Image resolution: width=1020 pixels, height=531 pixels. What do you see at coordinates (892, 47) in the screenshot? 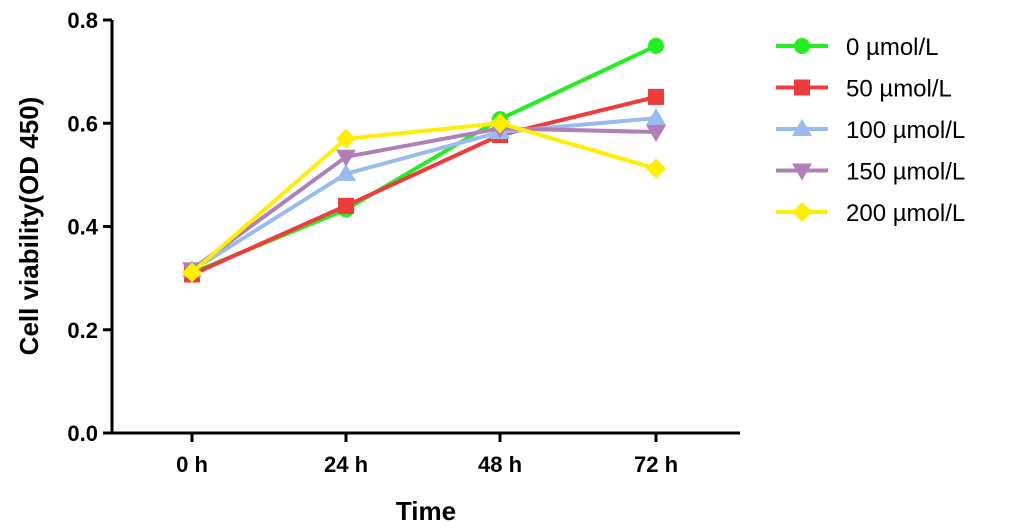
I see `legend-label: 0 µmol/L` at bounding box center [892, 47].